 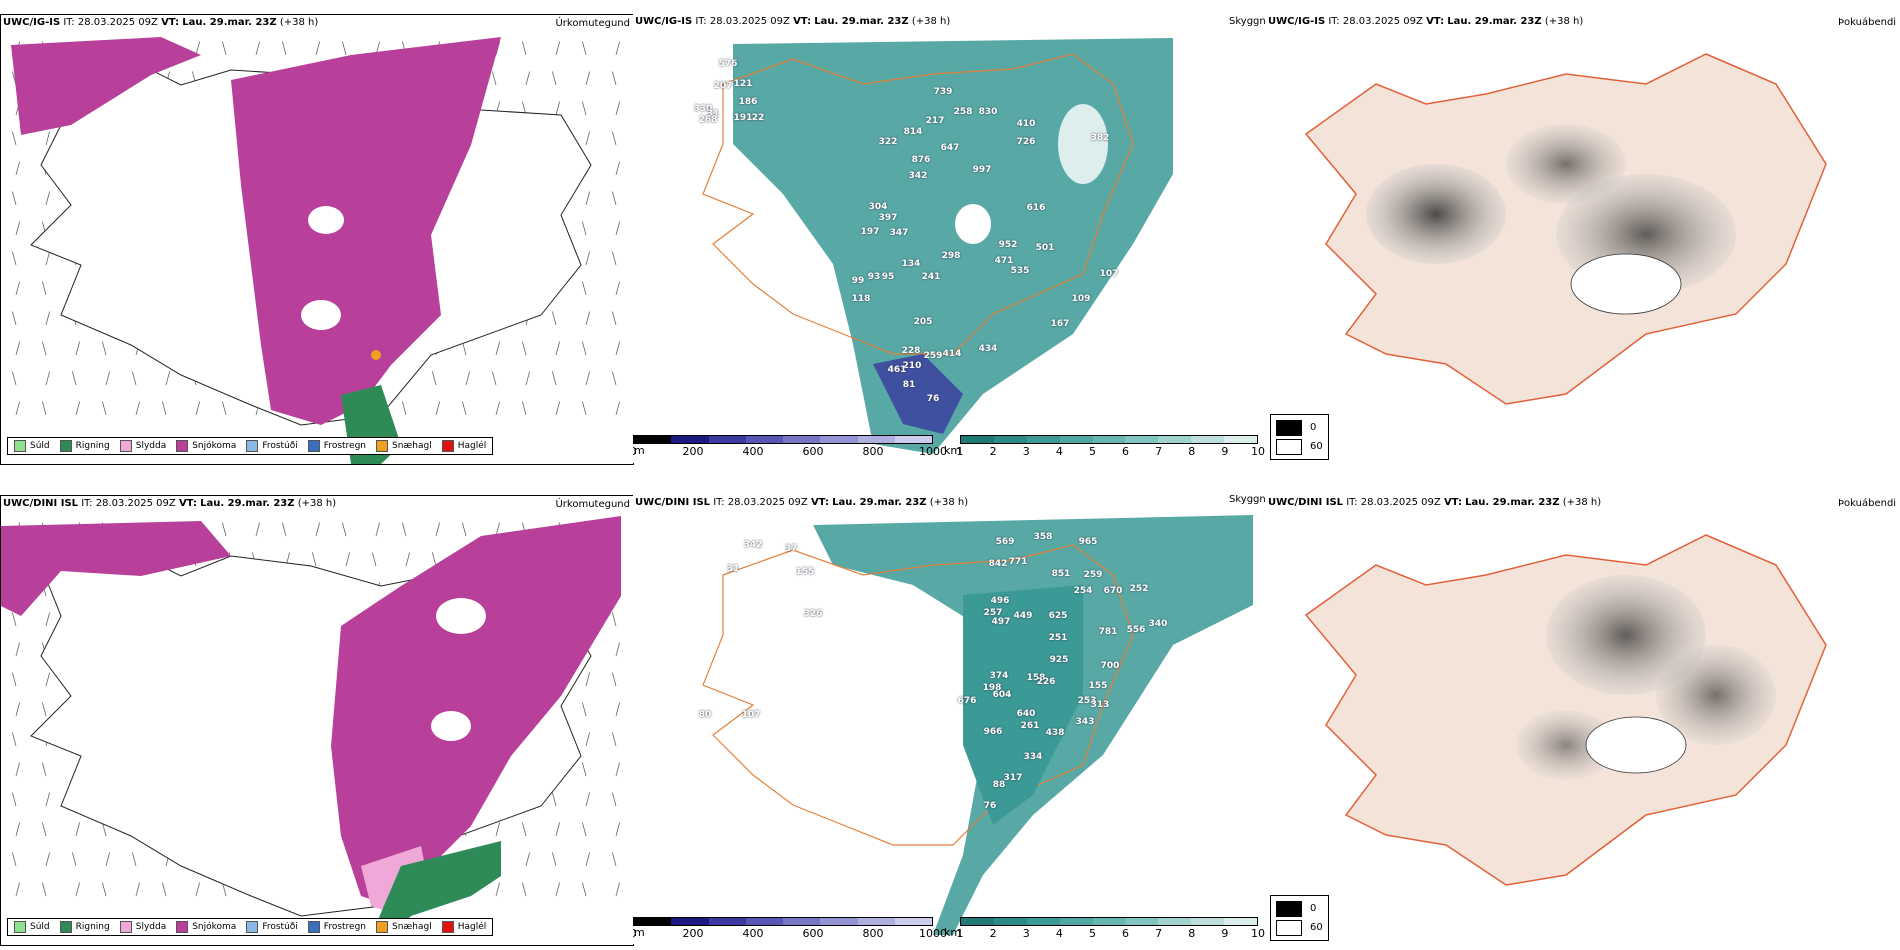 What do you see at coordinates (1247, 21) in the screenshot?
I see `panel-title: Skyggni` at bounding box center [1247, 21].